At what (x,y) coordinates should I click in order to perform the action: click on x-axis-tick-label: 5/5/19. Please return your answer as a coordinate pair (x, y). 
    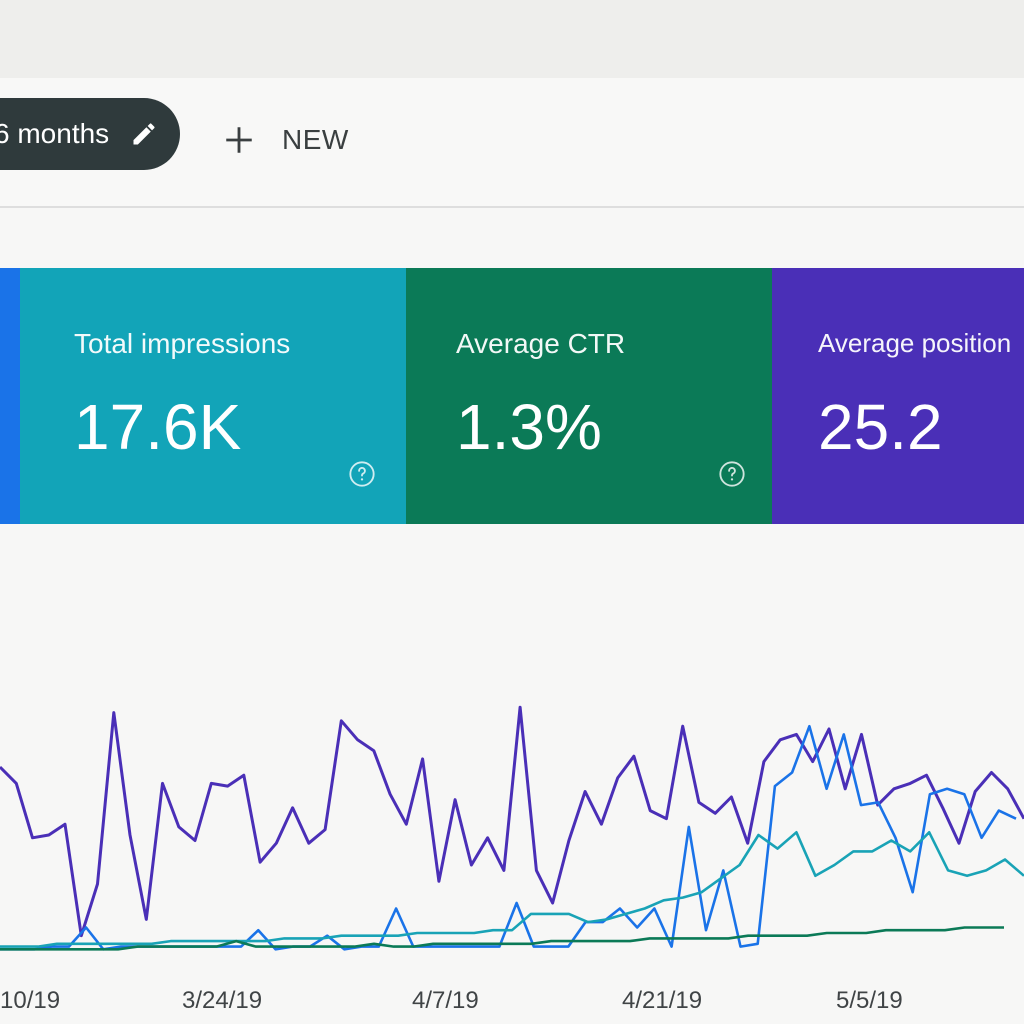
    Looking at the image, I should click on (869, 1000).